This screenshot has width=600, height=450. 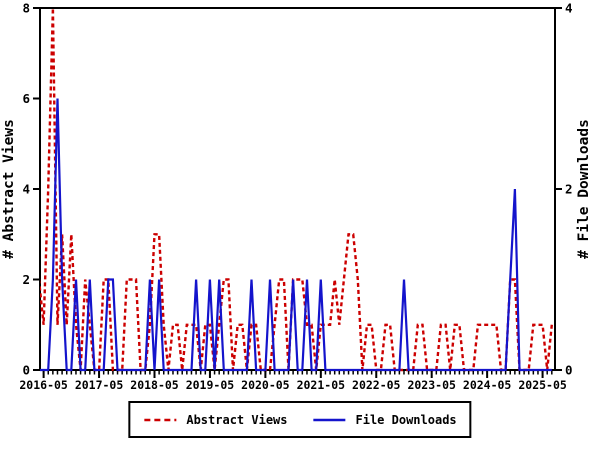 What do you see at coordinates (154, 385) in the screenshot?
I see `x-tick-label: 2018-05` at bounding box center [154, 385].